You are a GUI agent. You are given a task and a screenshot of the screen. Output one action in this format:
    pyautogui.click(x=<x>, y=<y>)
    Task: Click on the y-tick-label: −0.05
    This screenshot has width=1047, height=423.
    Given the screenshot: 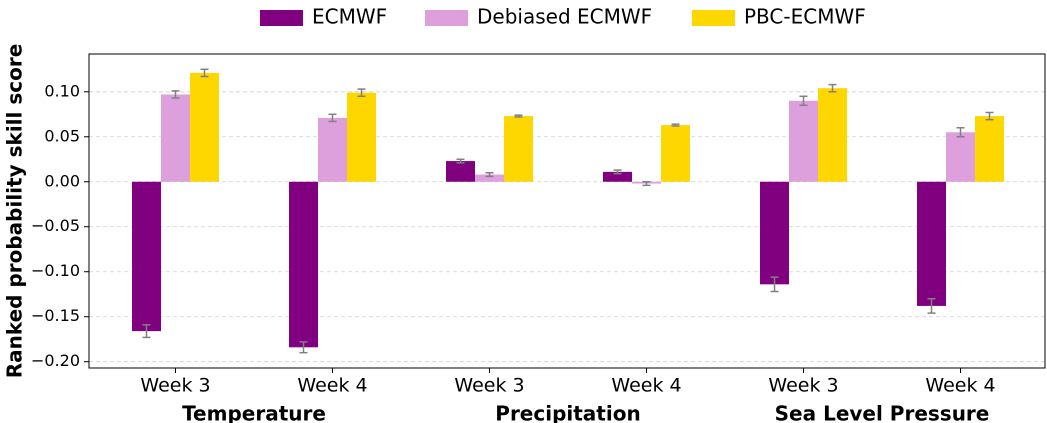 What is the action you would take?
    pyautogui.click(x=55, y=225)
    